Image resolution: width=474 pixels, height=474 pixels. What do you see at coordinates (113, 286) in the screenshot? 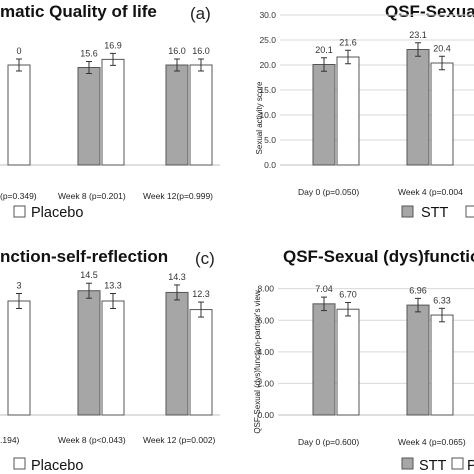
I see `value-label: 13.3` at bounding box center [113, 286].